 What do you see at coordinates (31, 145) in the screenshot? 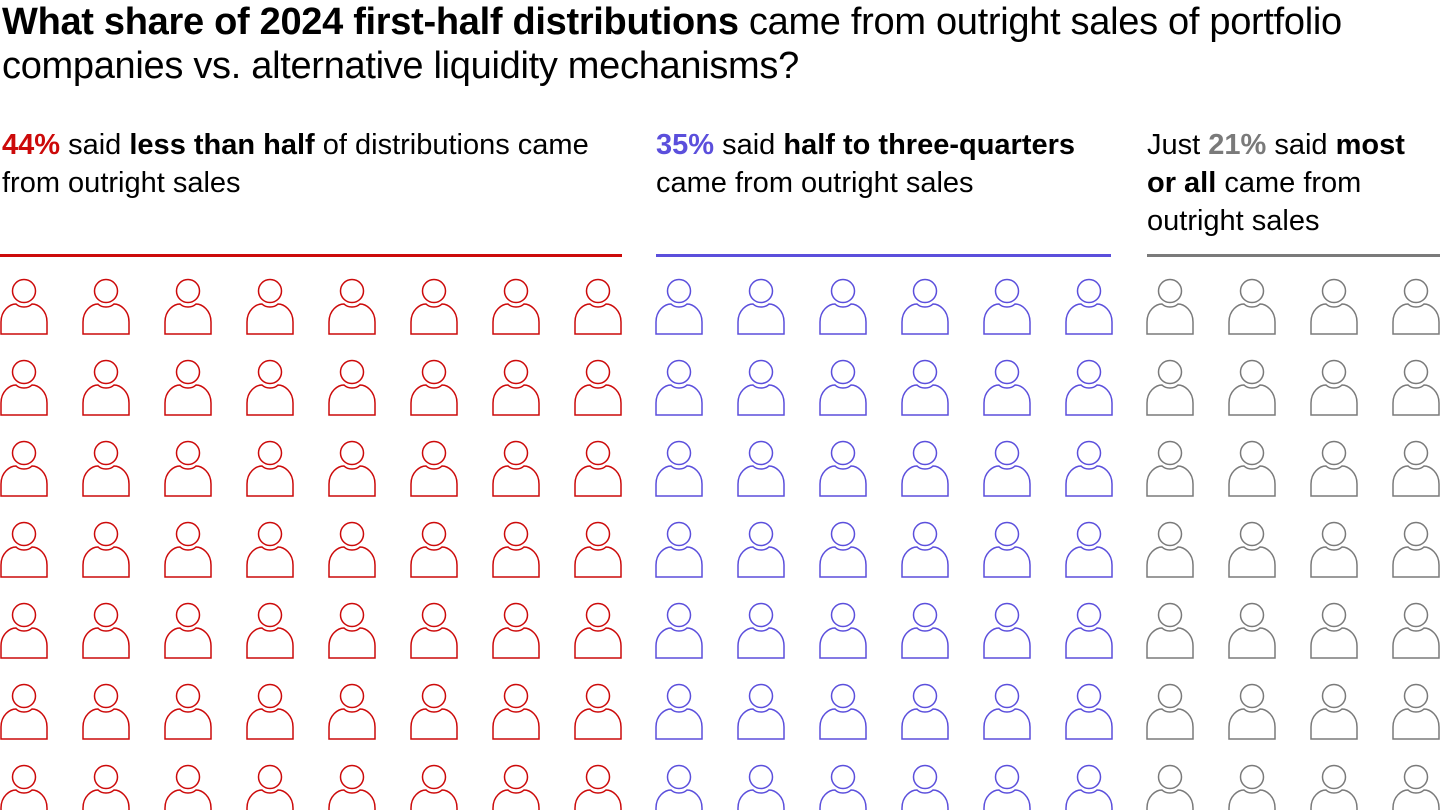
I see `group-pct: 44%` at bounding box center [31, 145].